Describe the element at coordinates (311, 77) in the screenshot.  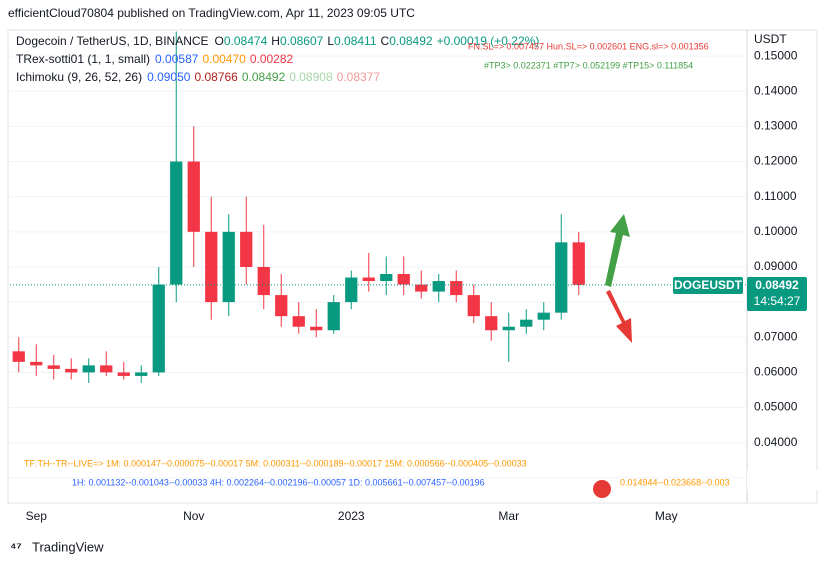
I see `ichimoku-value: 0.08908` at that location.